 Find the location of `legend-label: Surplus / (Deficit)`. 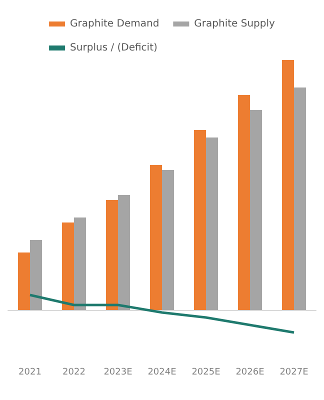

legend-label: Surplus / (Deficit) is located at coordinates (114, 48).